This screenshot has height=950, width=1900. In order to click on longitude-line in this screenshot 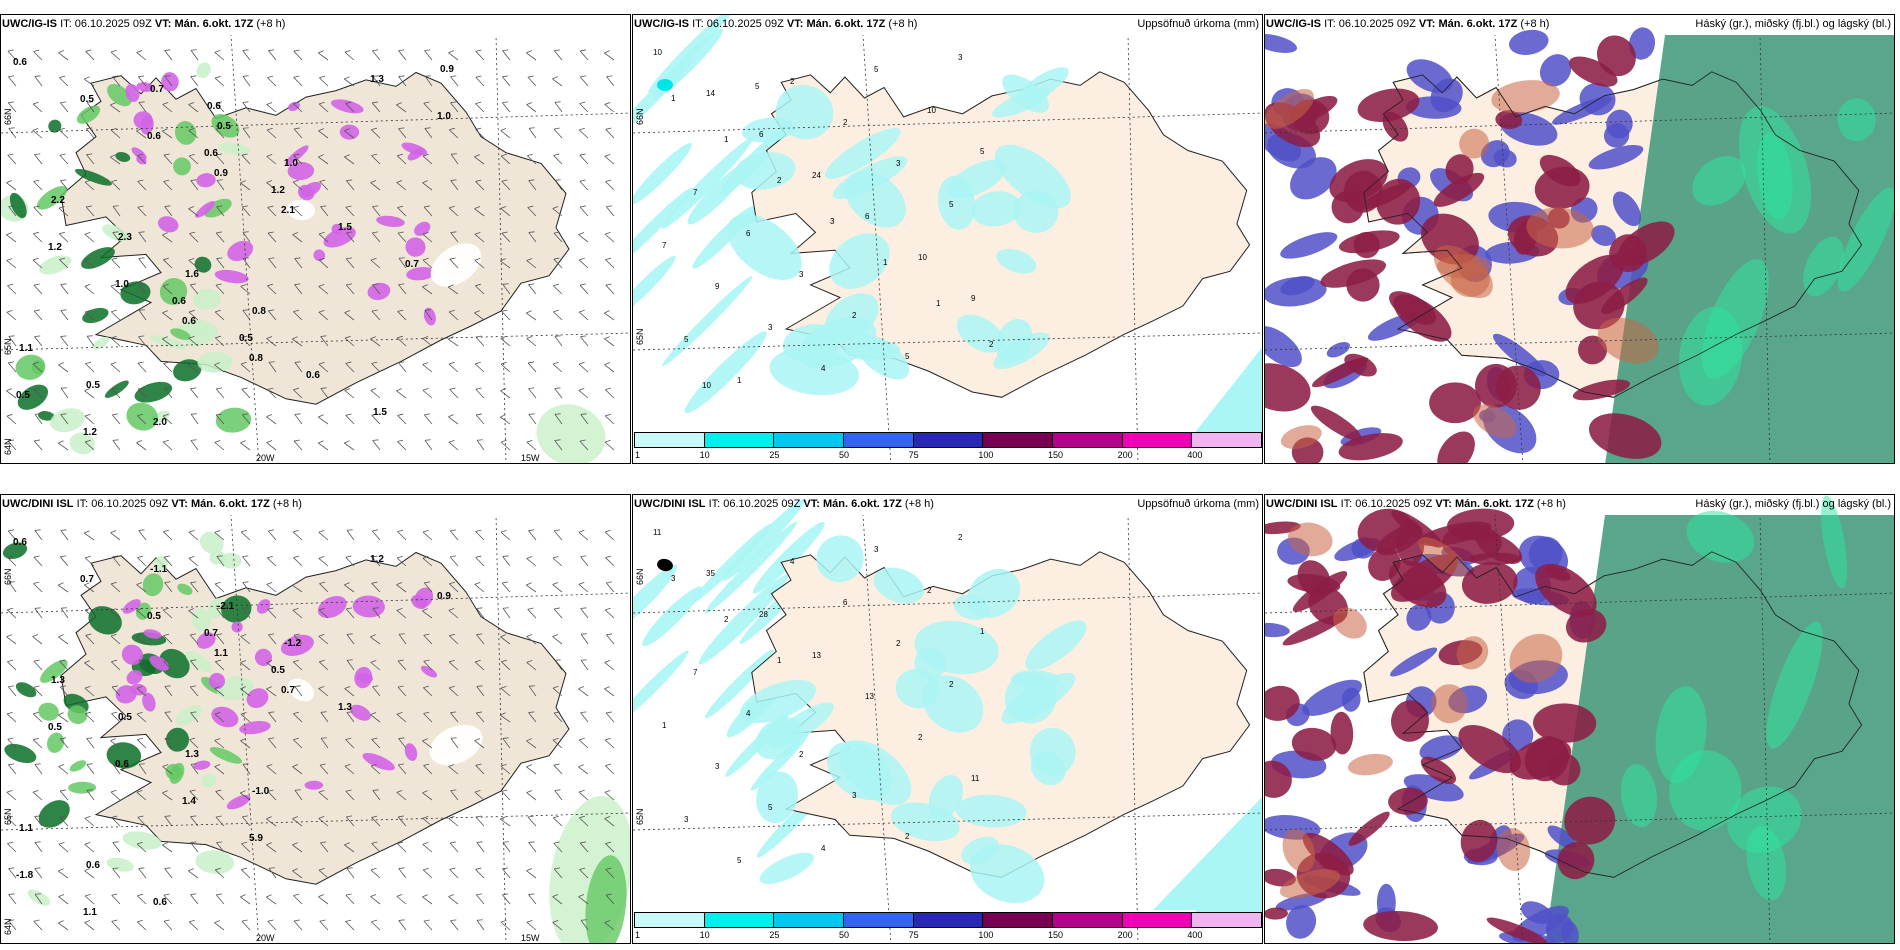, I will do `click(877, 248)`.